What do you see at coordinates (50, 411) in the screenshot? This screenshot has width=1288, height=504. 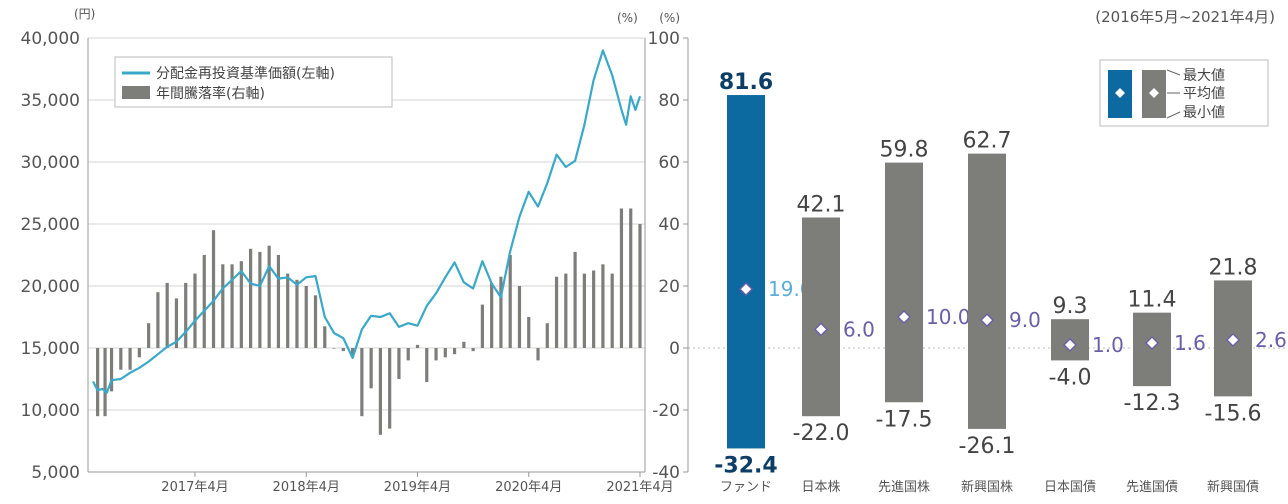 I see `left-y-tick-label: 10,000` at bounding box center [50, 411].